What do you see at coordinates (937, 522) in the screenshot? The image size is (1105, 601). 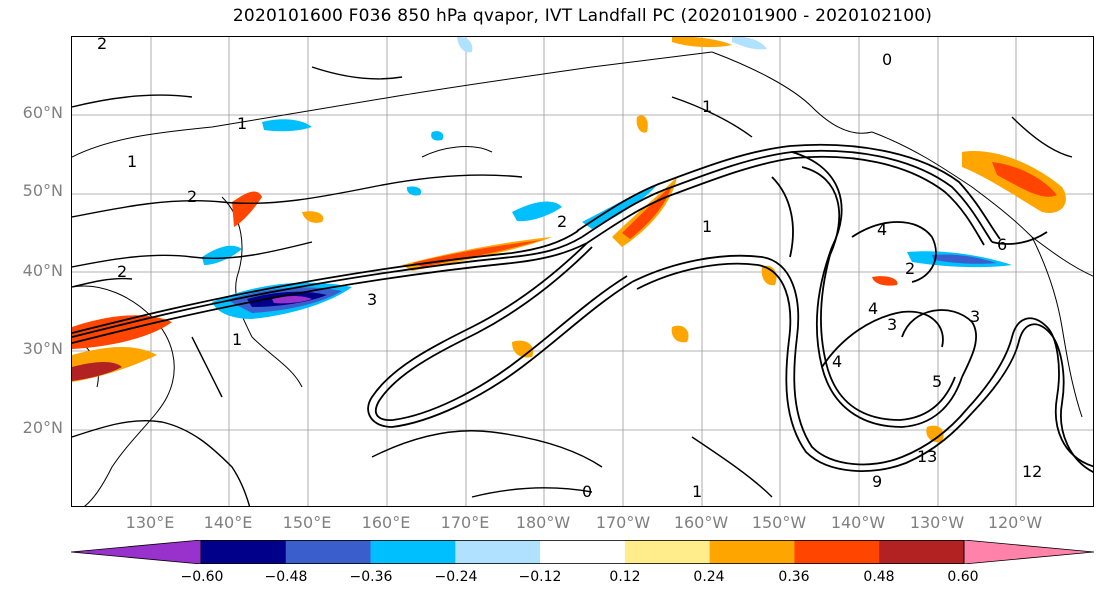 I see `lon-label-130w: 130°W` at bounding box center [937, 522].